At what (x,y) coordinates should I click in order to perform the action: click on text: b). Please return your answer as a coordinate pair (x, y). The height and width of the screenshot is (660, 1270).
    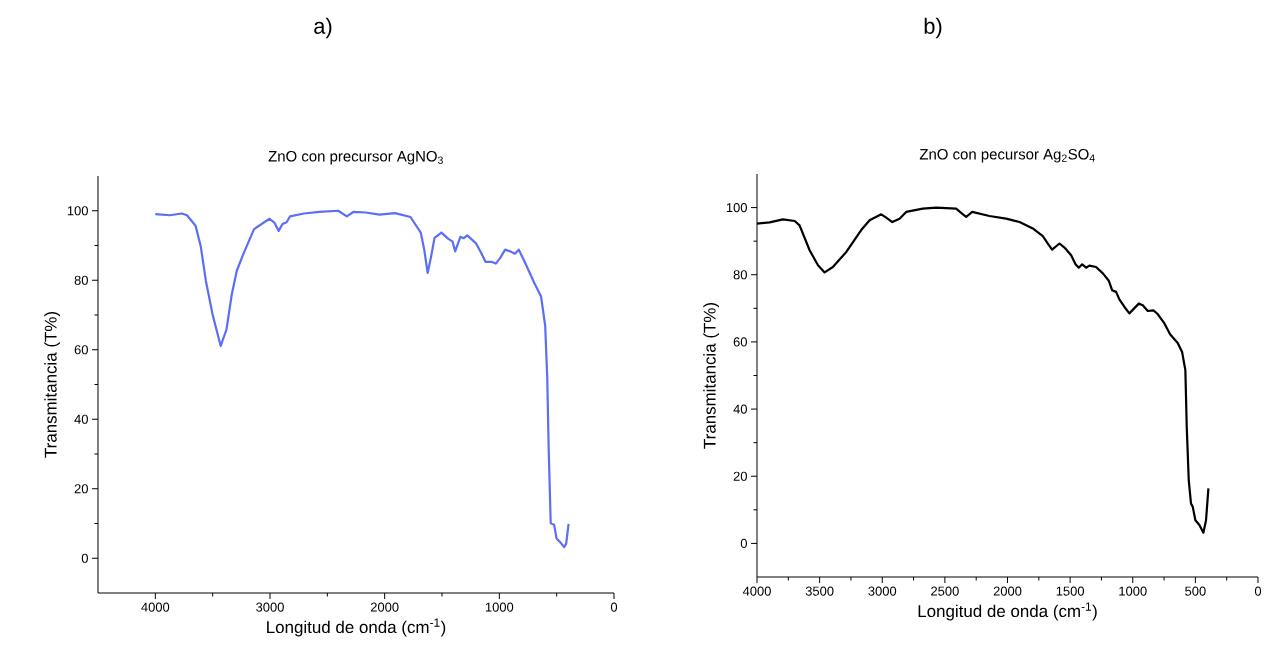
    Looking at the image, I should click on (933, 28).